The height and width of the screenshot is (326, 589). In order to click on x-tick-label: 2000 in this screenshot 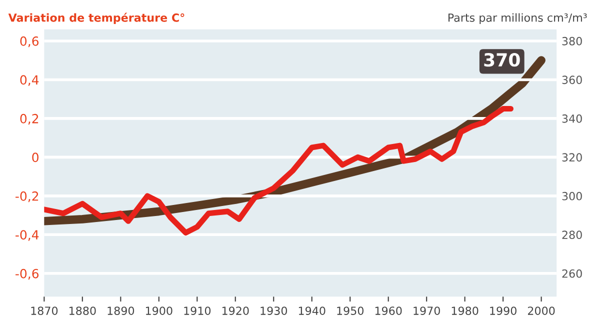, I will do `click(541, 310)`.